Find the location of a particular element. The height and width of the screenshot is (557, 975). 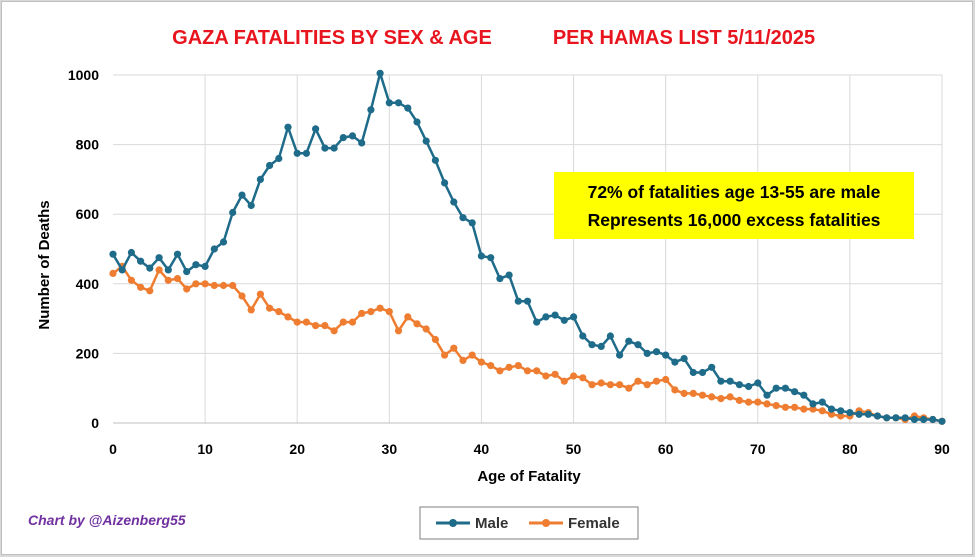

chart-credit: Chart by @Aizenberg55 is located at coordinates (107, 520).